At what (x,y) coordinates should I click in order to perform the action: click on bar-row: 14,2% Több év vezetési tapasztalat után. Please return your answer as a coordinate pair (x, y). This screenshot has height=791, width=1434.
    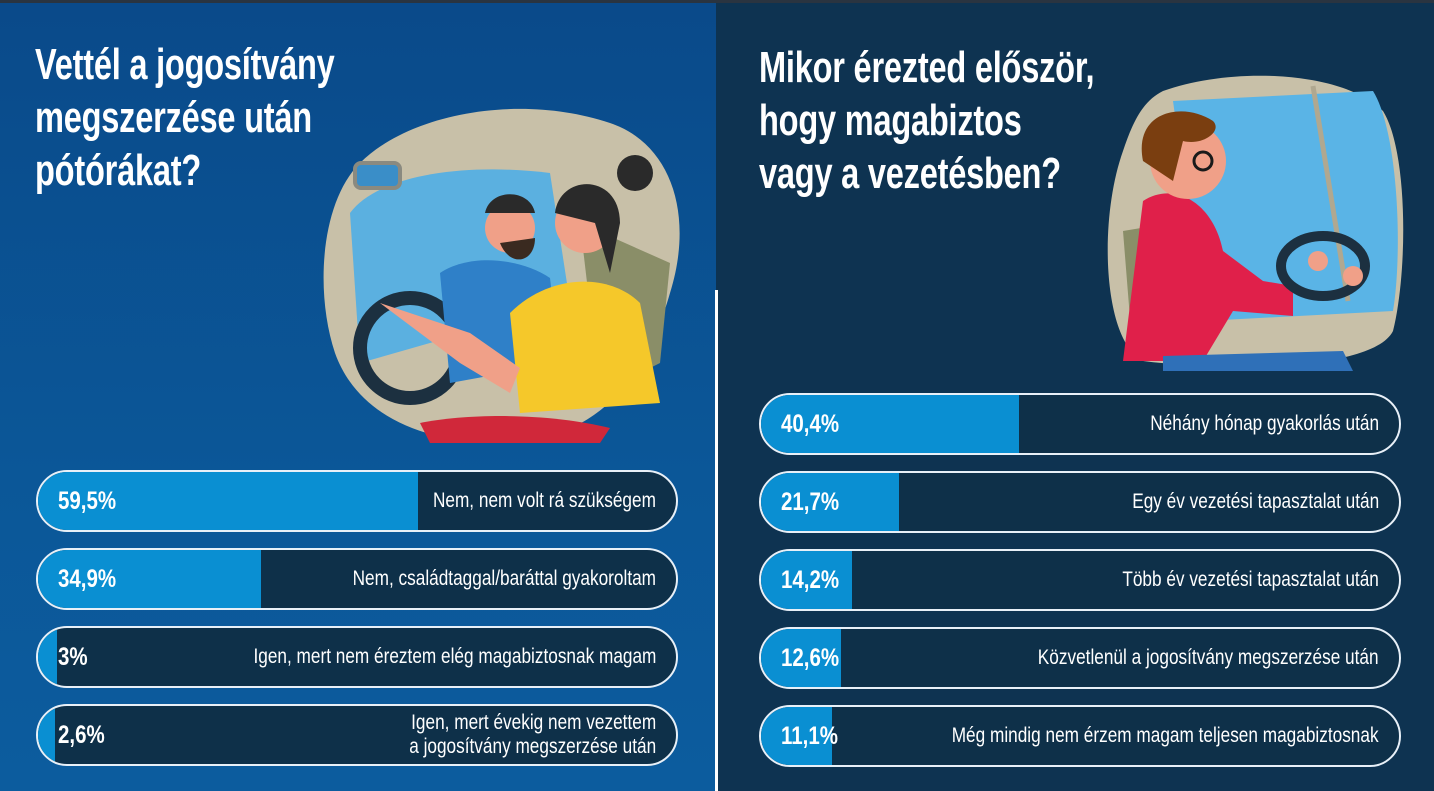
    Looking at the image, I should click on (1080, 580).